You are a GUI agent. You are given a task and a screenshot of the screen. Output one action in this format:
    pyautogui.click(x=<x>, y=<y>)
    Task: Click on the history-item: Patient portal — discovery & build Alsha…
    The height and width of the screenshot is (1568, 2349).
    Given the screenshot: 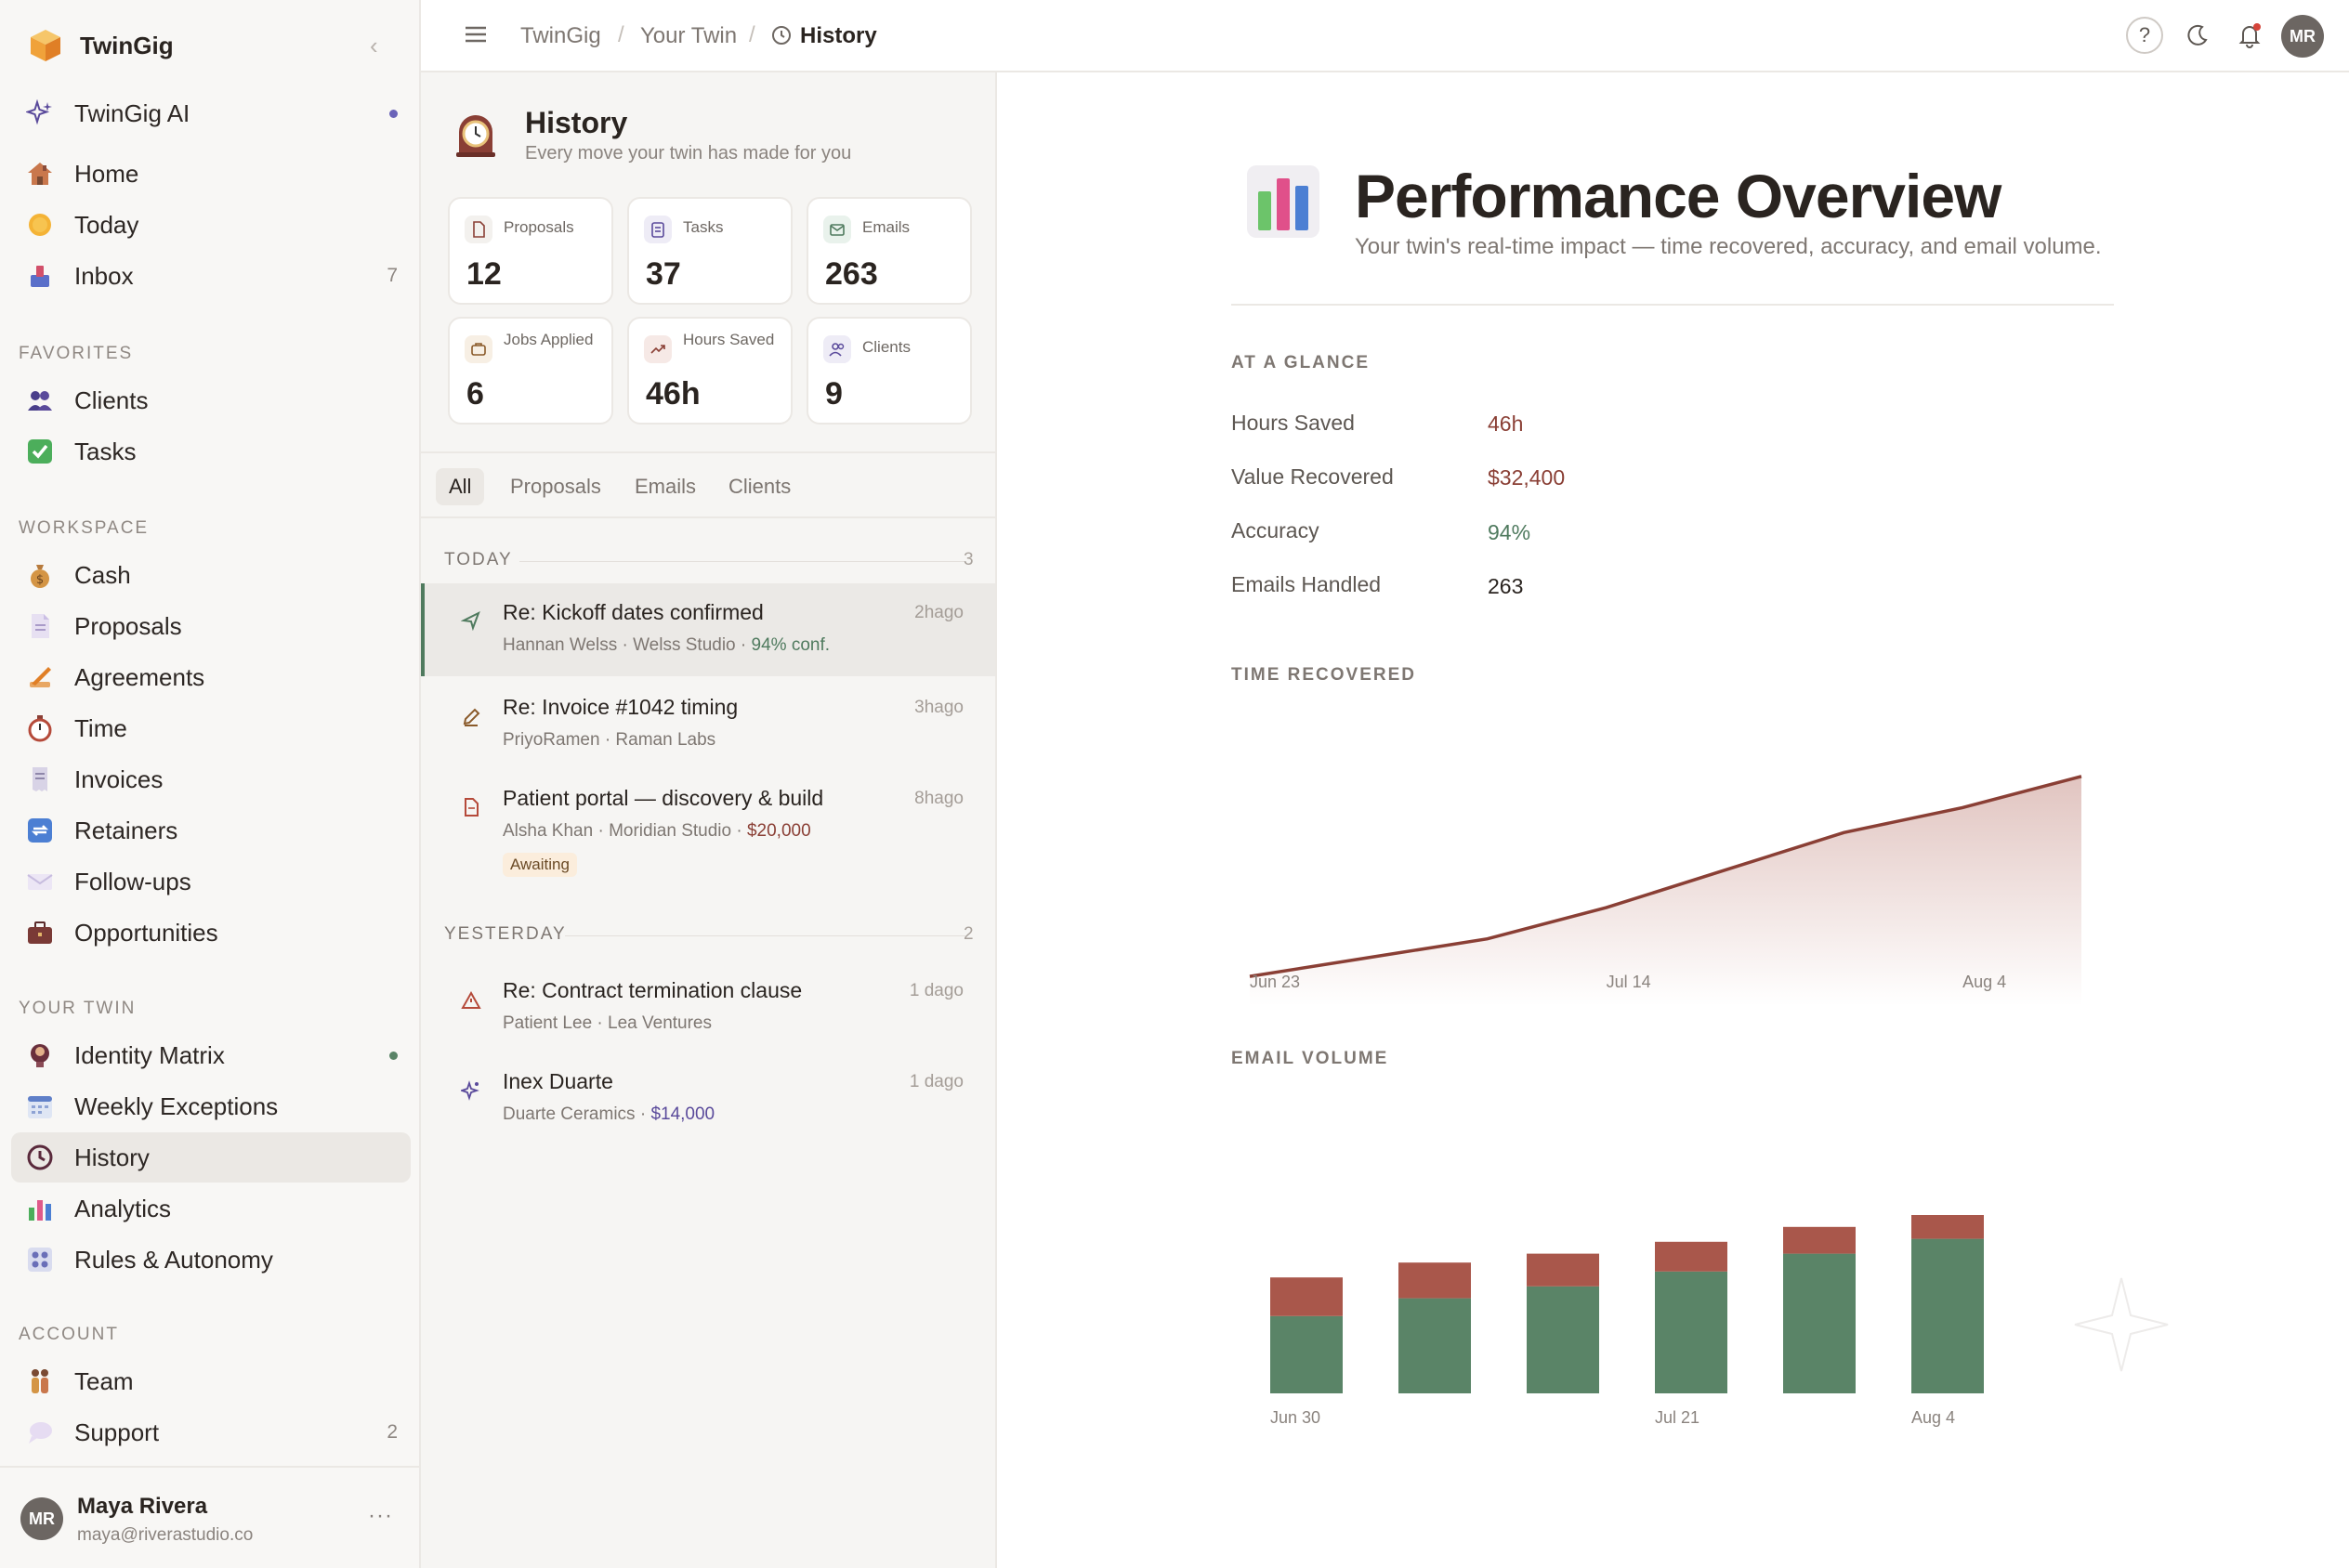 What is the action you would take?
    pyautogui.click(x=708, y=829)
    